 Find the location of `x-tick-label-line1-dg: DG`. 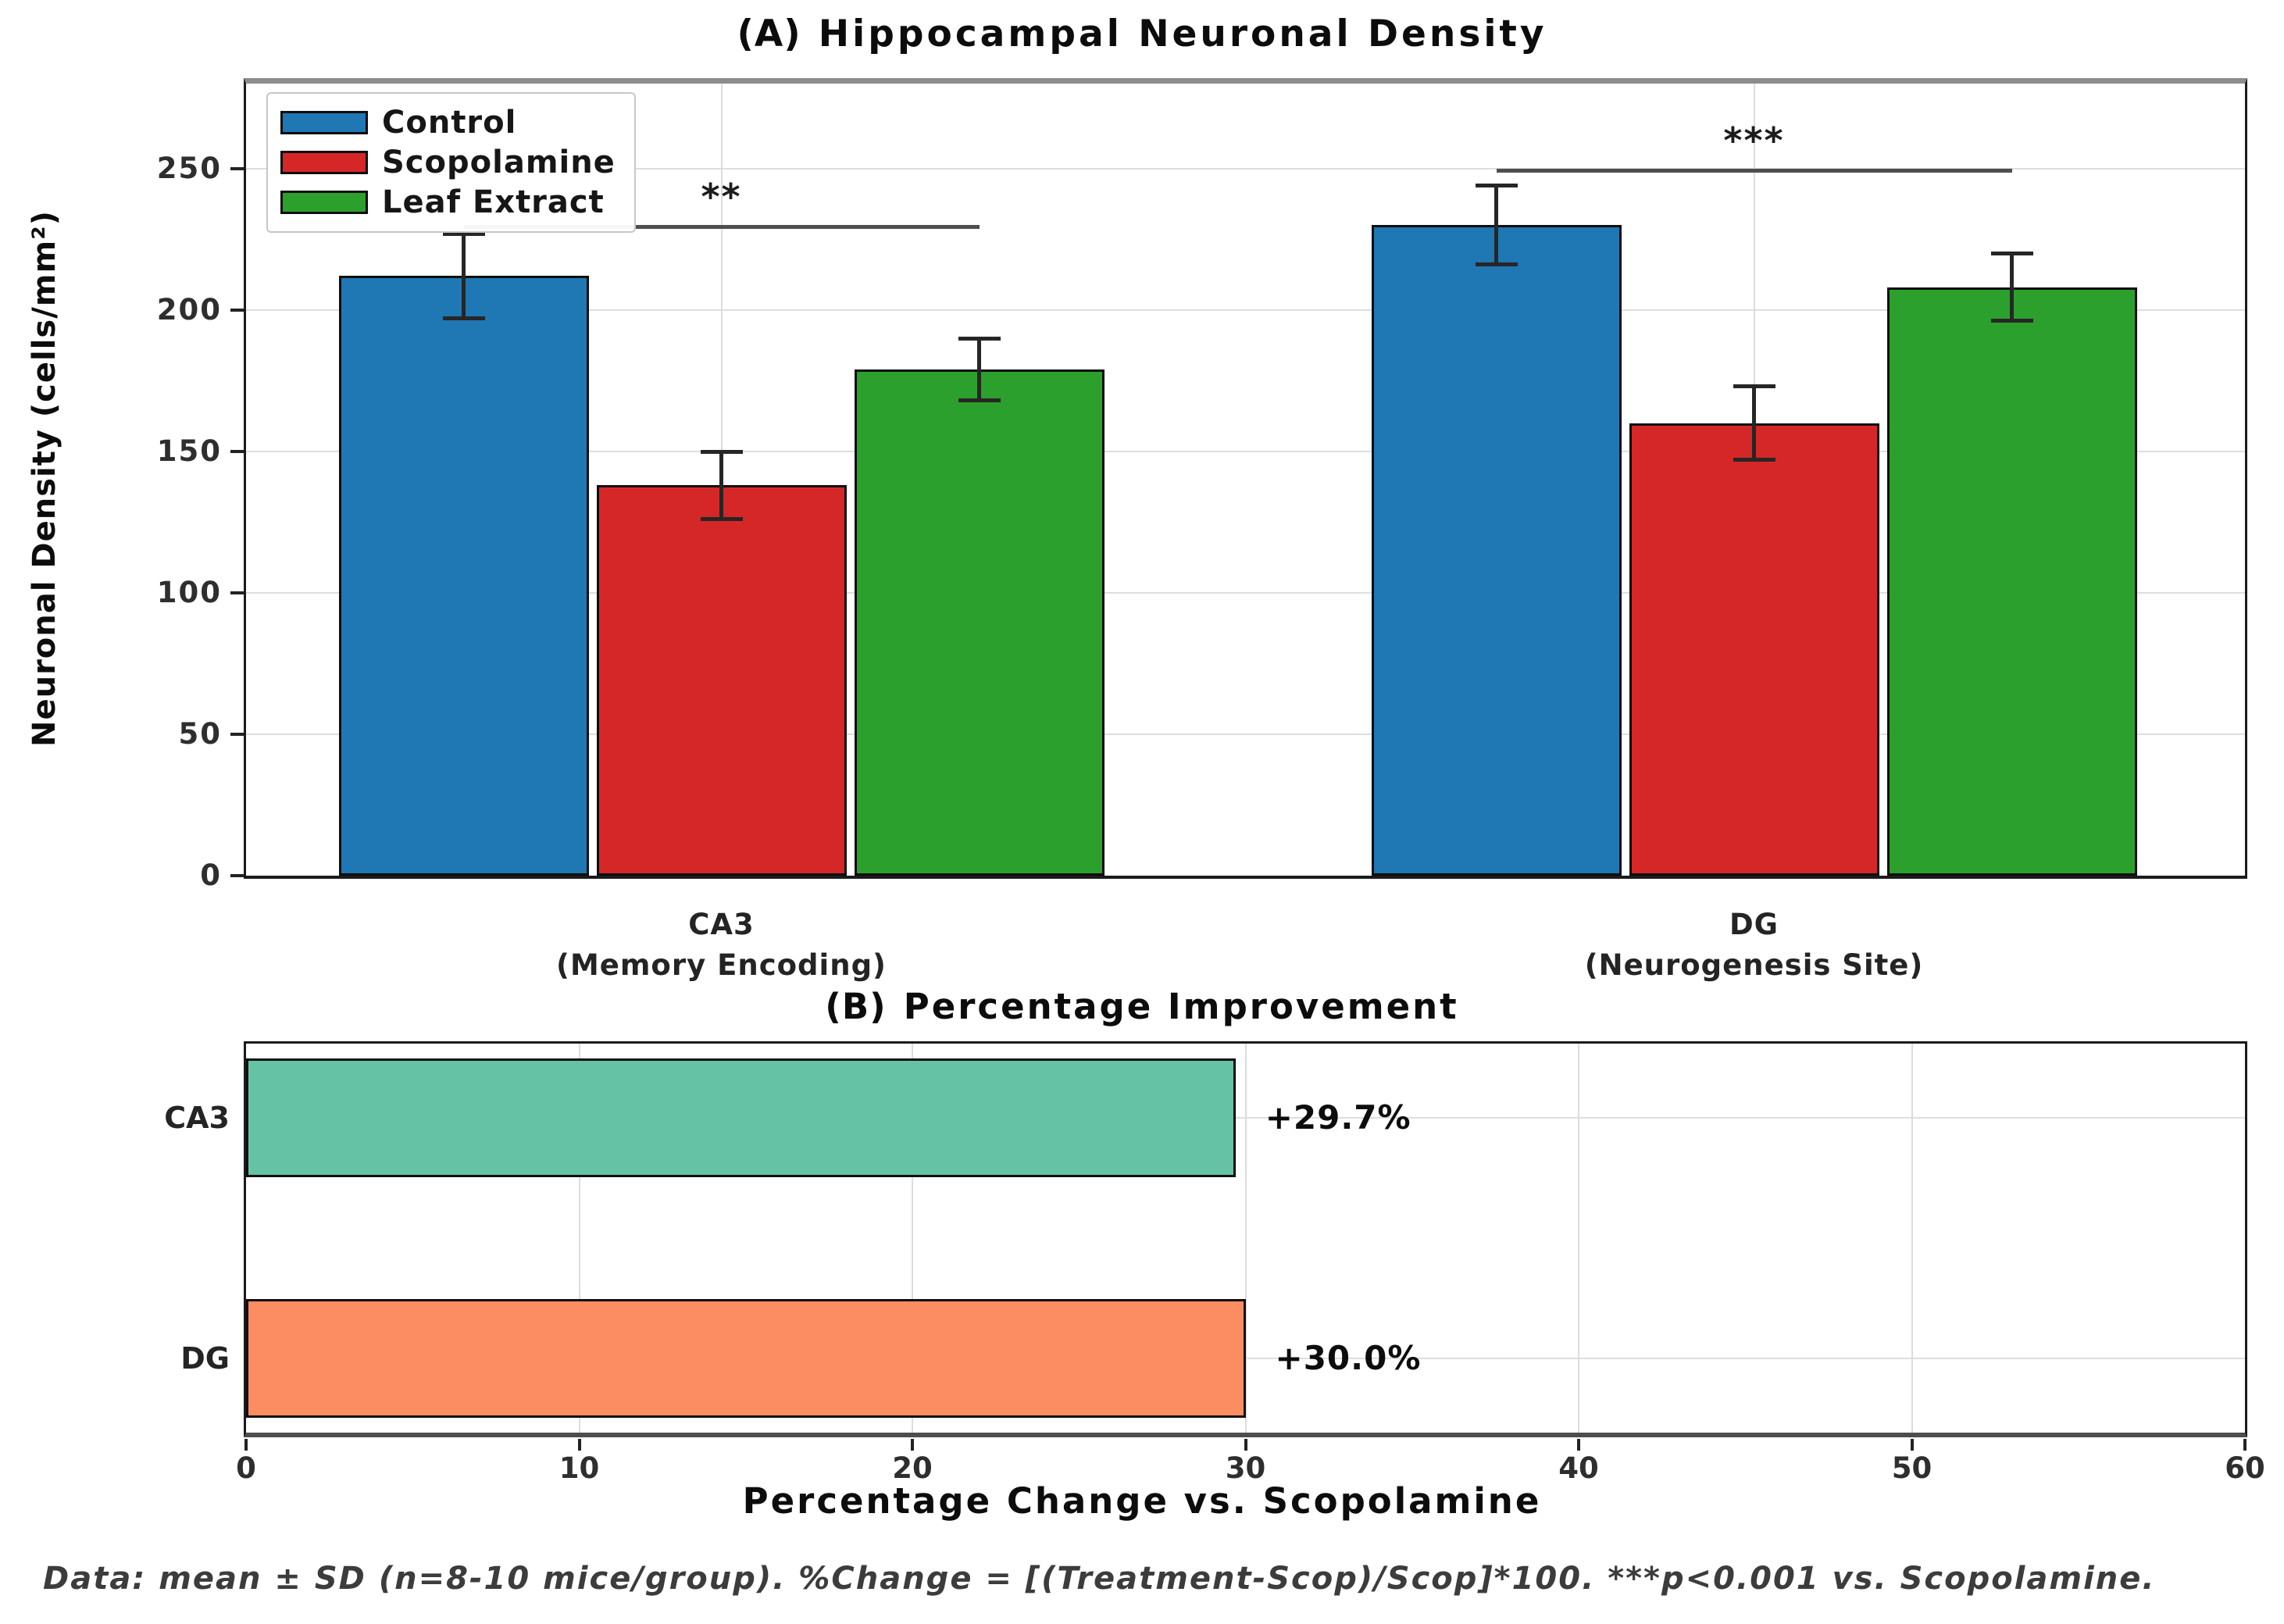

x-tick-label-line1-dg: DG is located at coordinates (1754, 924).